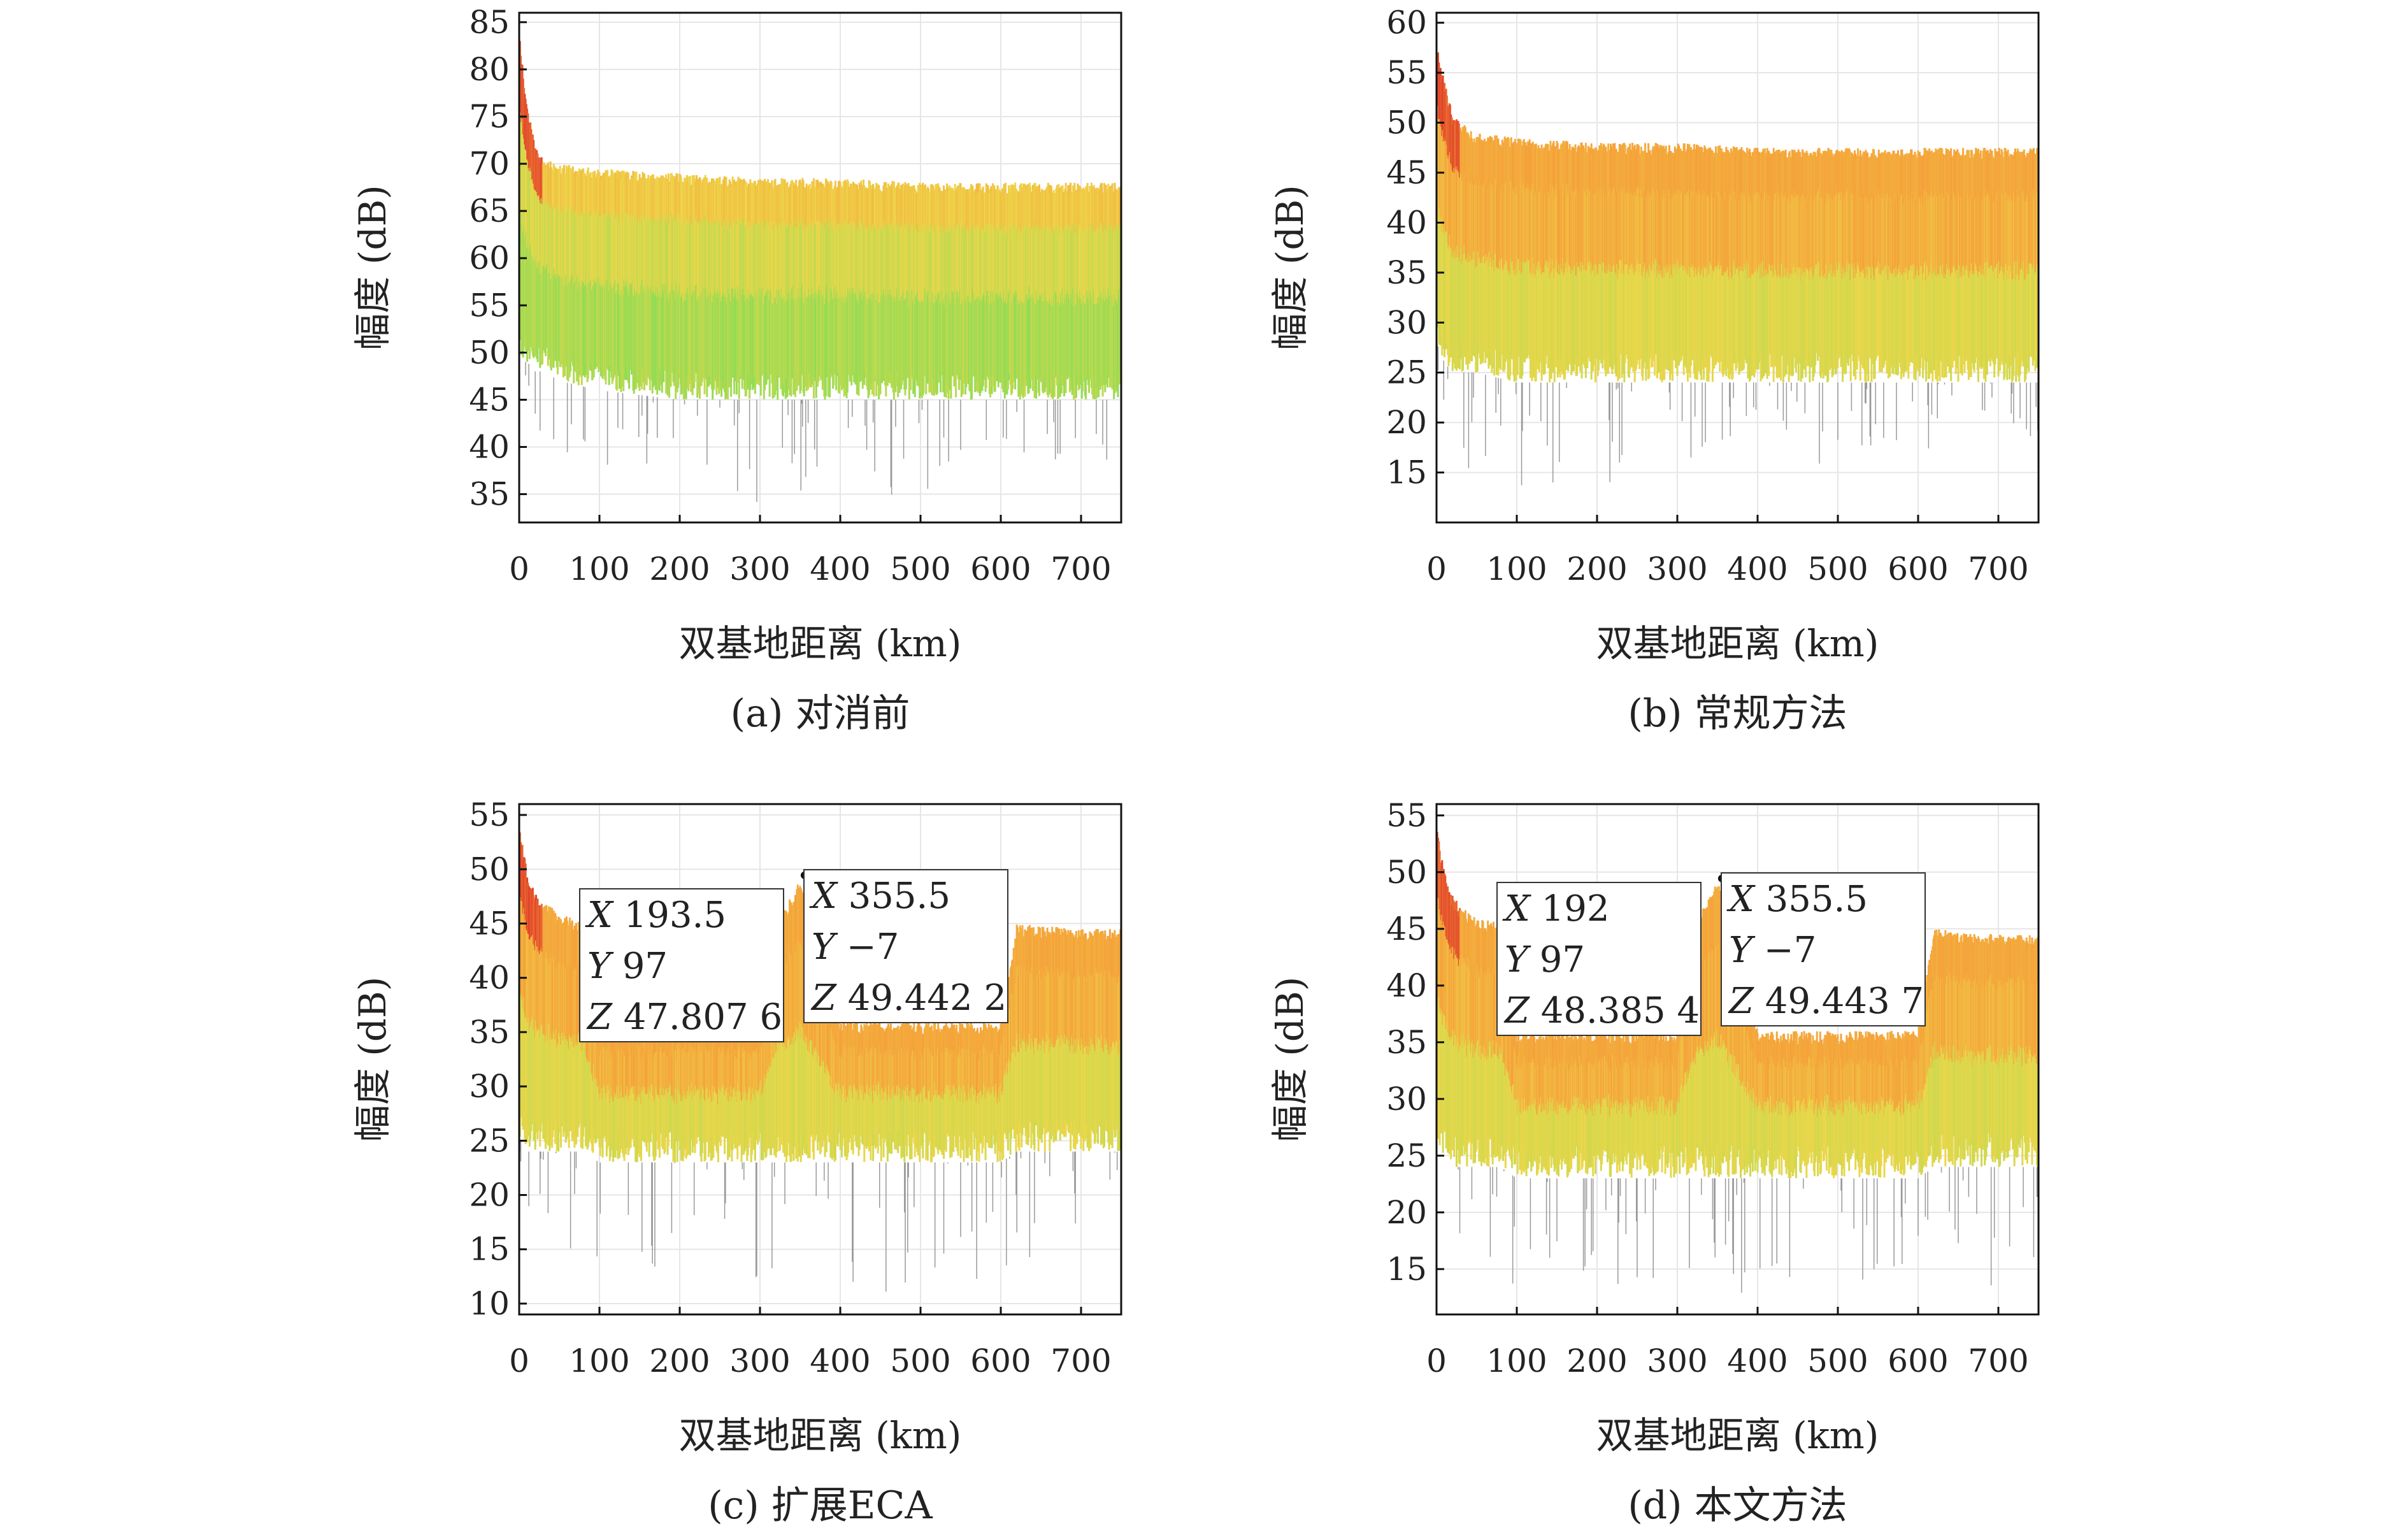 Image resolution: width=2408 pixels, height=1540 pixels. I want to click on y-tick-label: 65, so click(489, 210).